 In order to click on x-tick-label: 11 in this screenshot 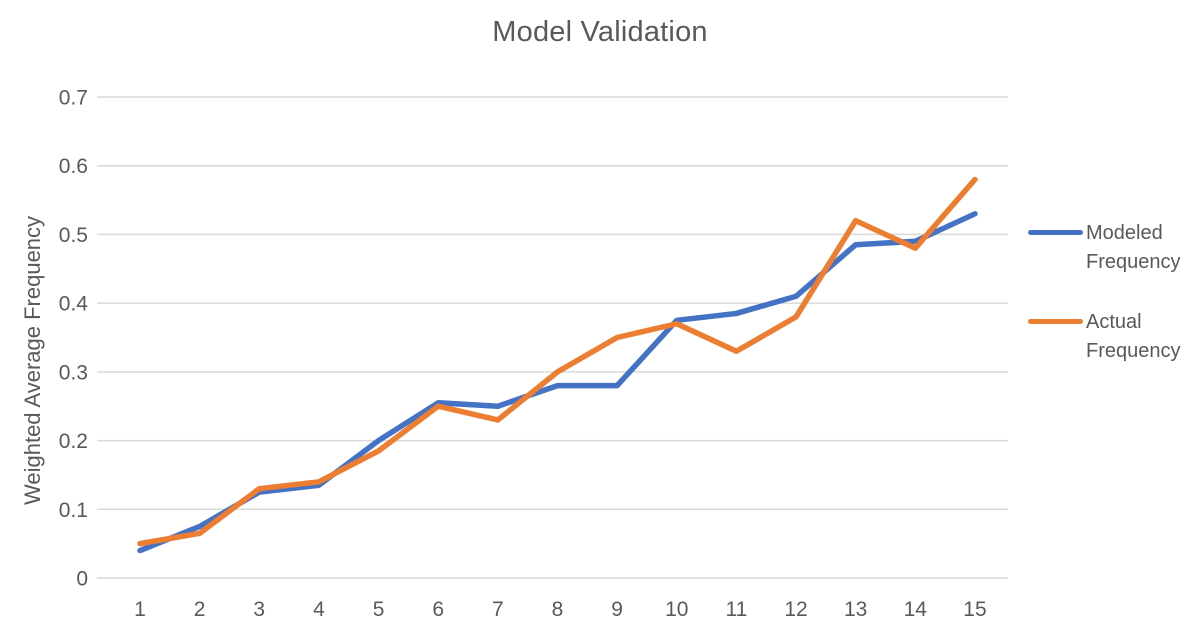, I will do `click(736, 609)`.